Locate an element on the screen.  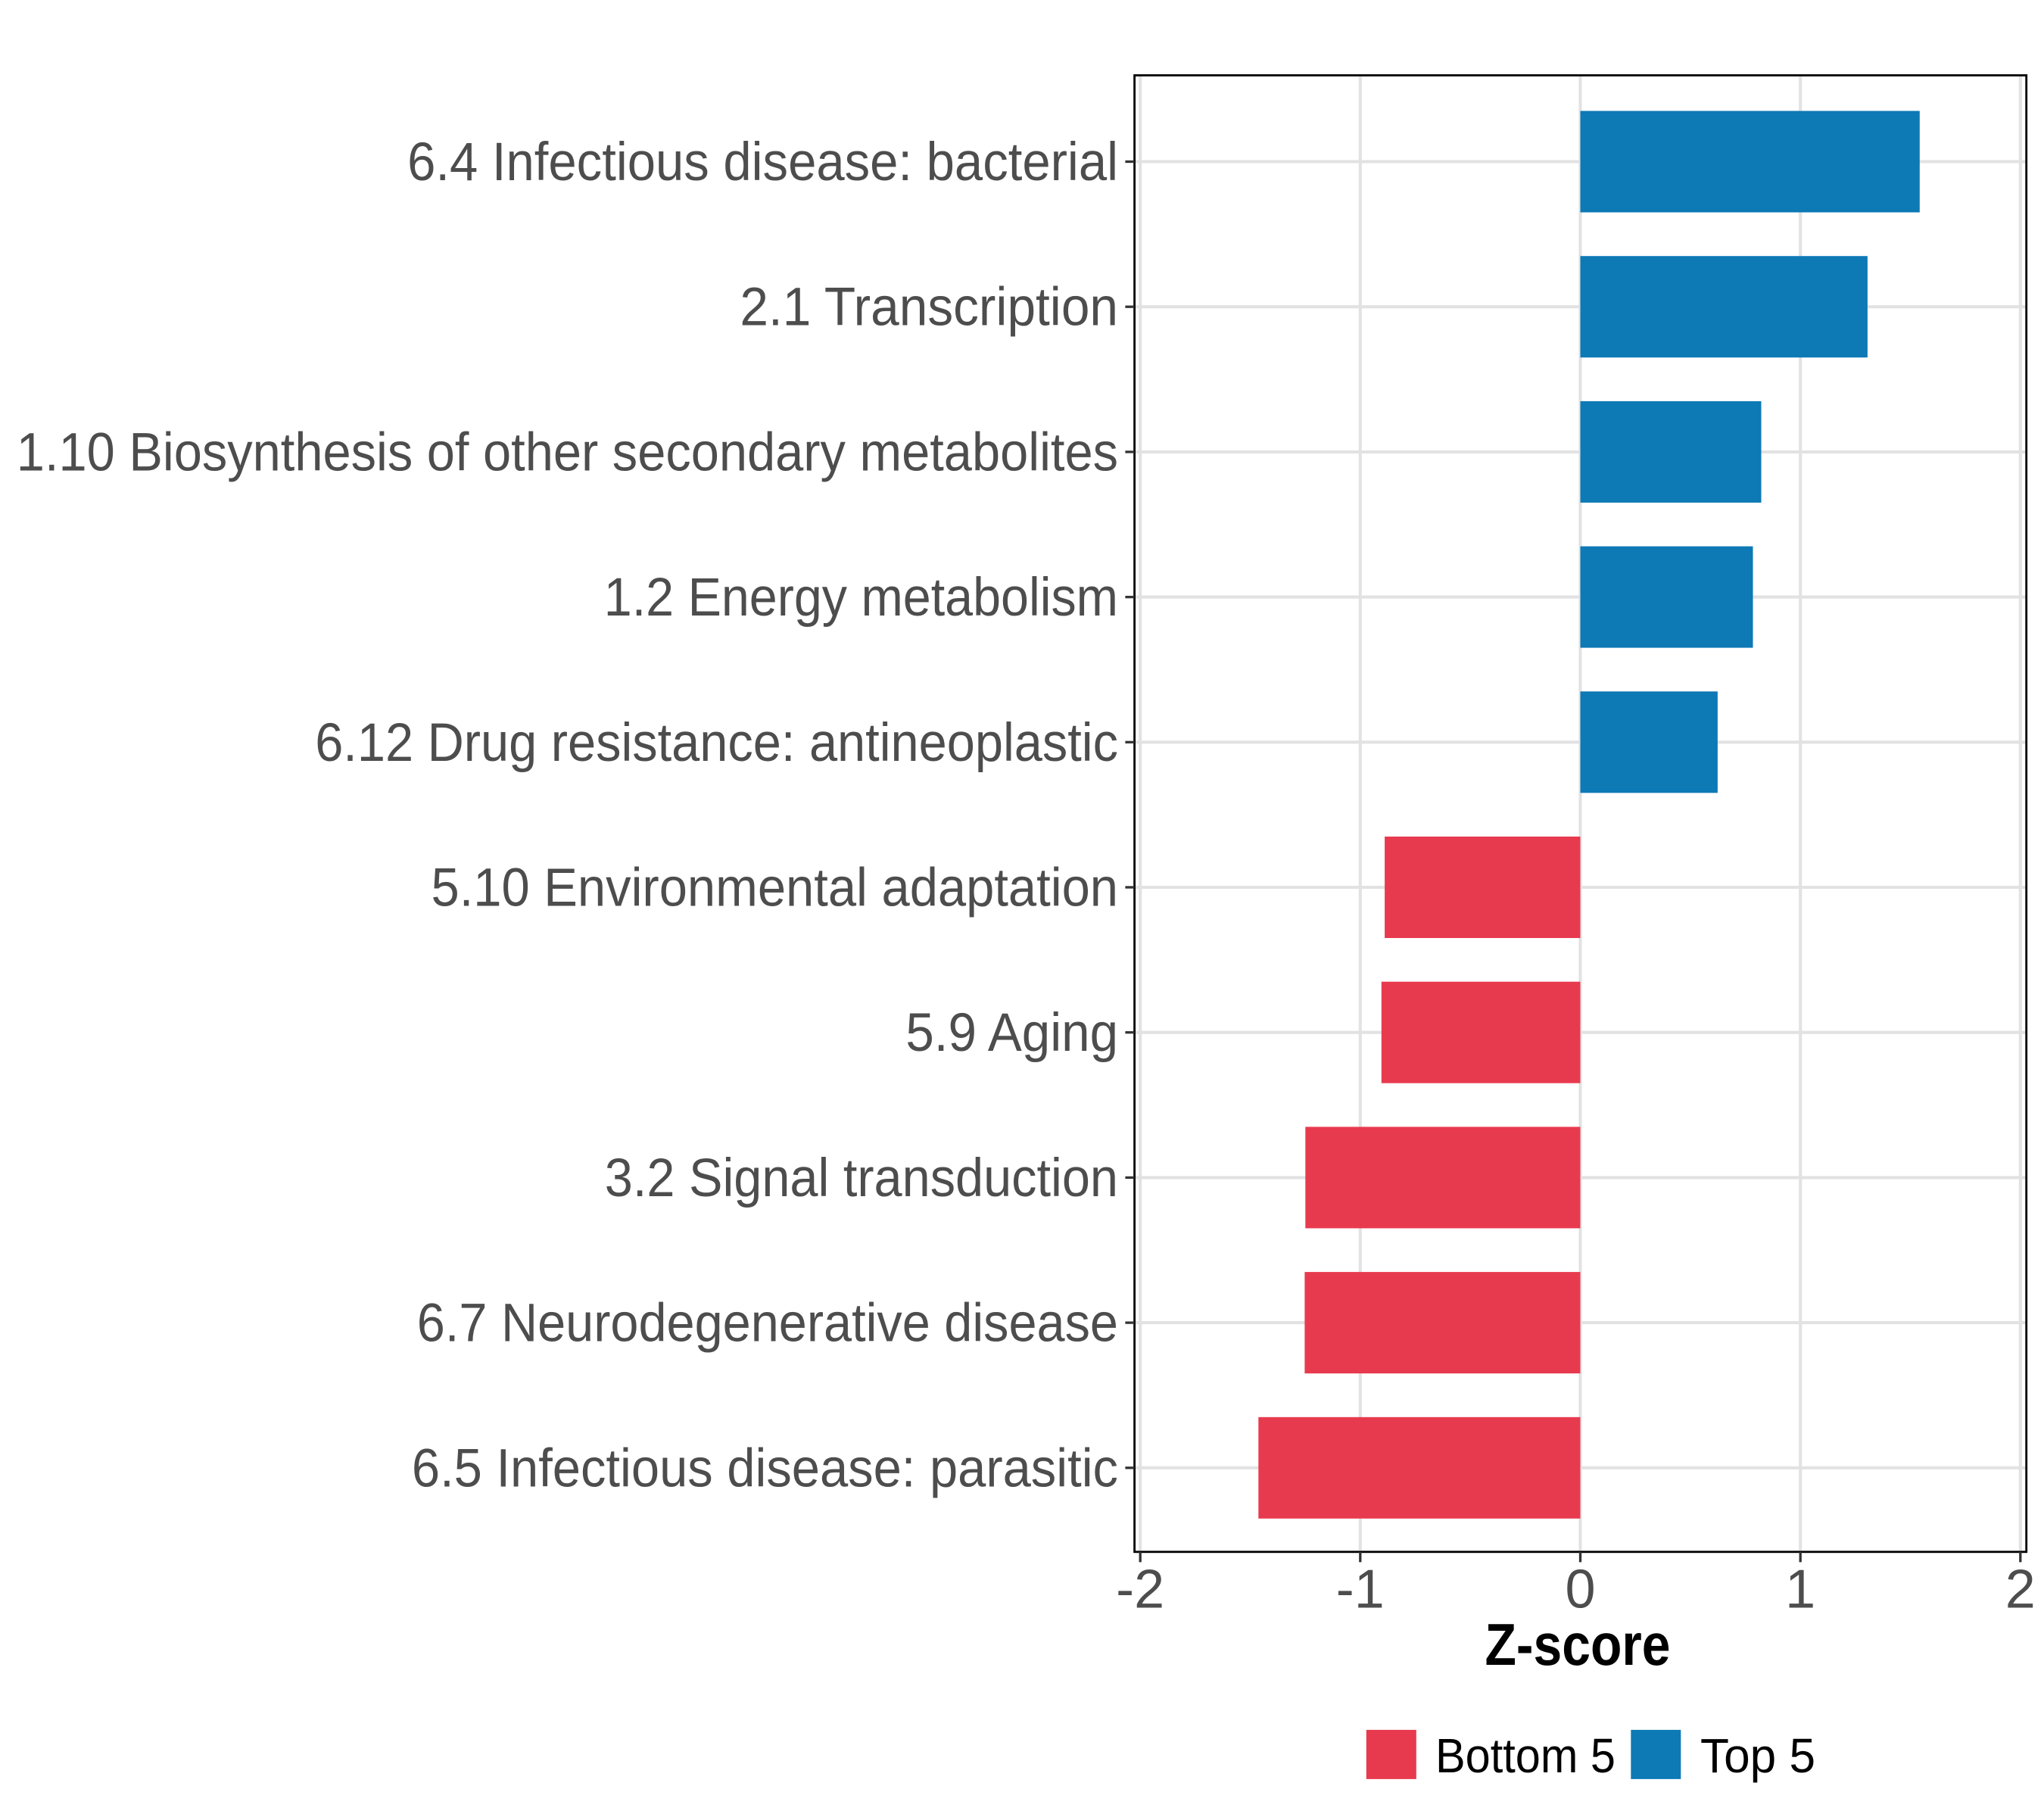
svg-text: 2 is located at coordinates (2021, 1590).